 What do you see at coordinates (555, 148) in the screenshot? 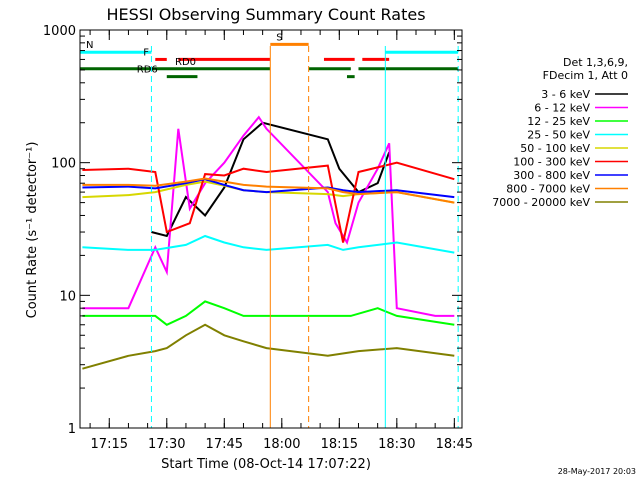
I see `legend-entry-4: 50 - 100 keV` at bounding box center [555, 148].